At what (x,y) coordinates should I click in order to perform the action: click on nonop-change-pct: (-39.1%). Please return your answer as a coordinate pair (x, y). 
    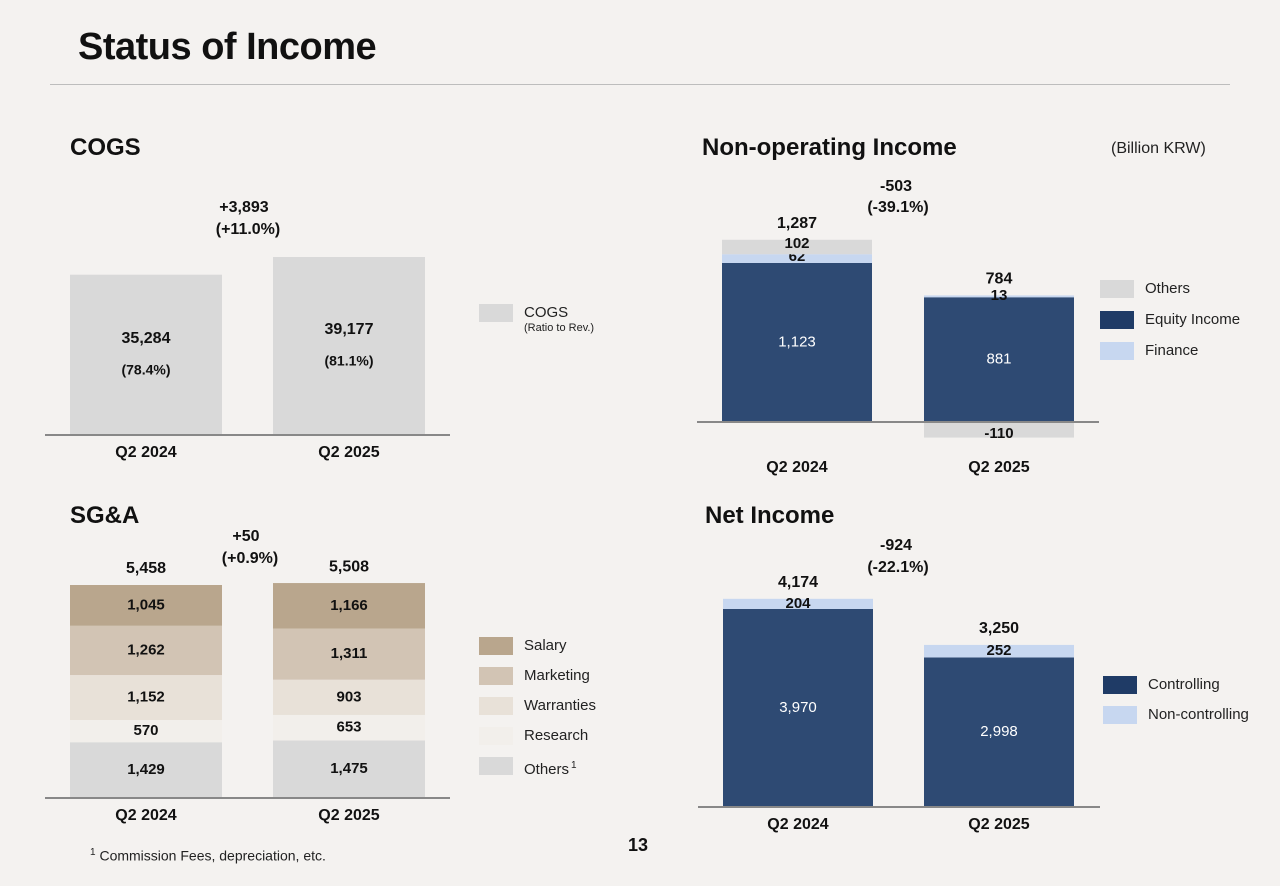
    Looking at the image, I should click on (897, 207).